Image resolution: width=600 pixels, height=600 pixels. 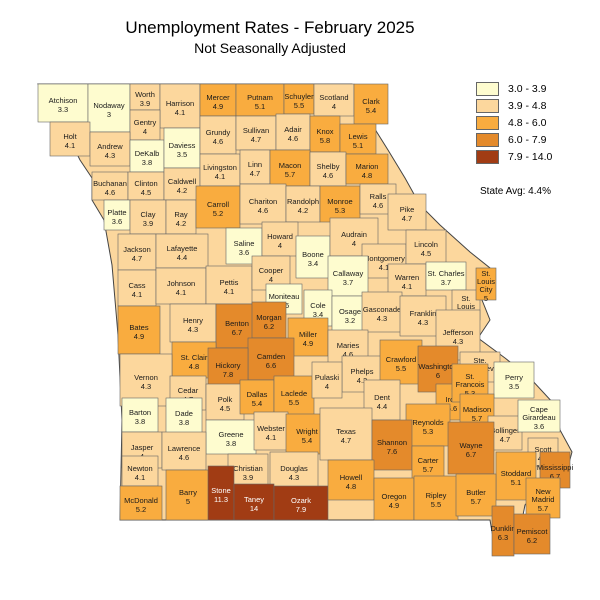 I want to click on county-taney, so click(x=254, y=502).